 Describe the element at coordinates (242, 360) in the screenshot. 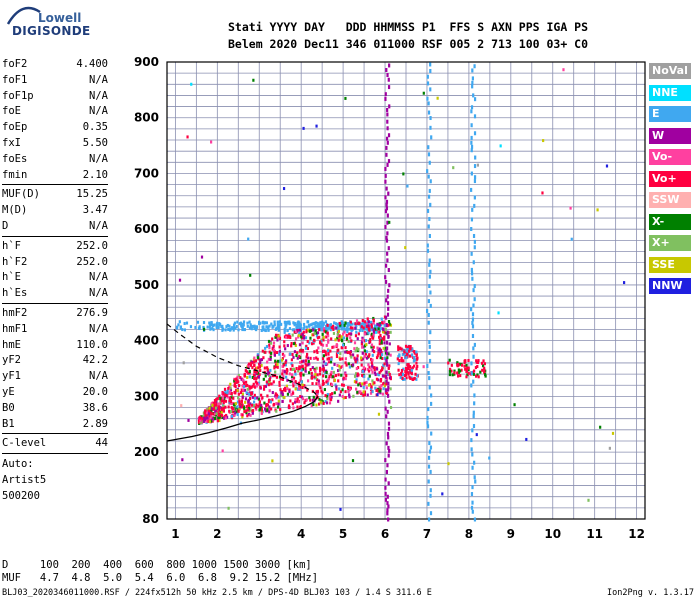

I see `profile-curve-dashed` at that location.